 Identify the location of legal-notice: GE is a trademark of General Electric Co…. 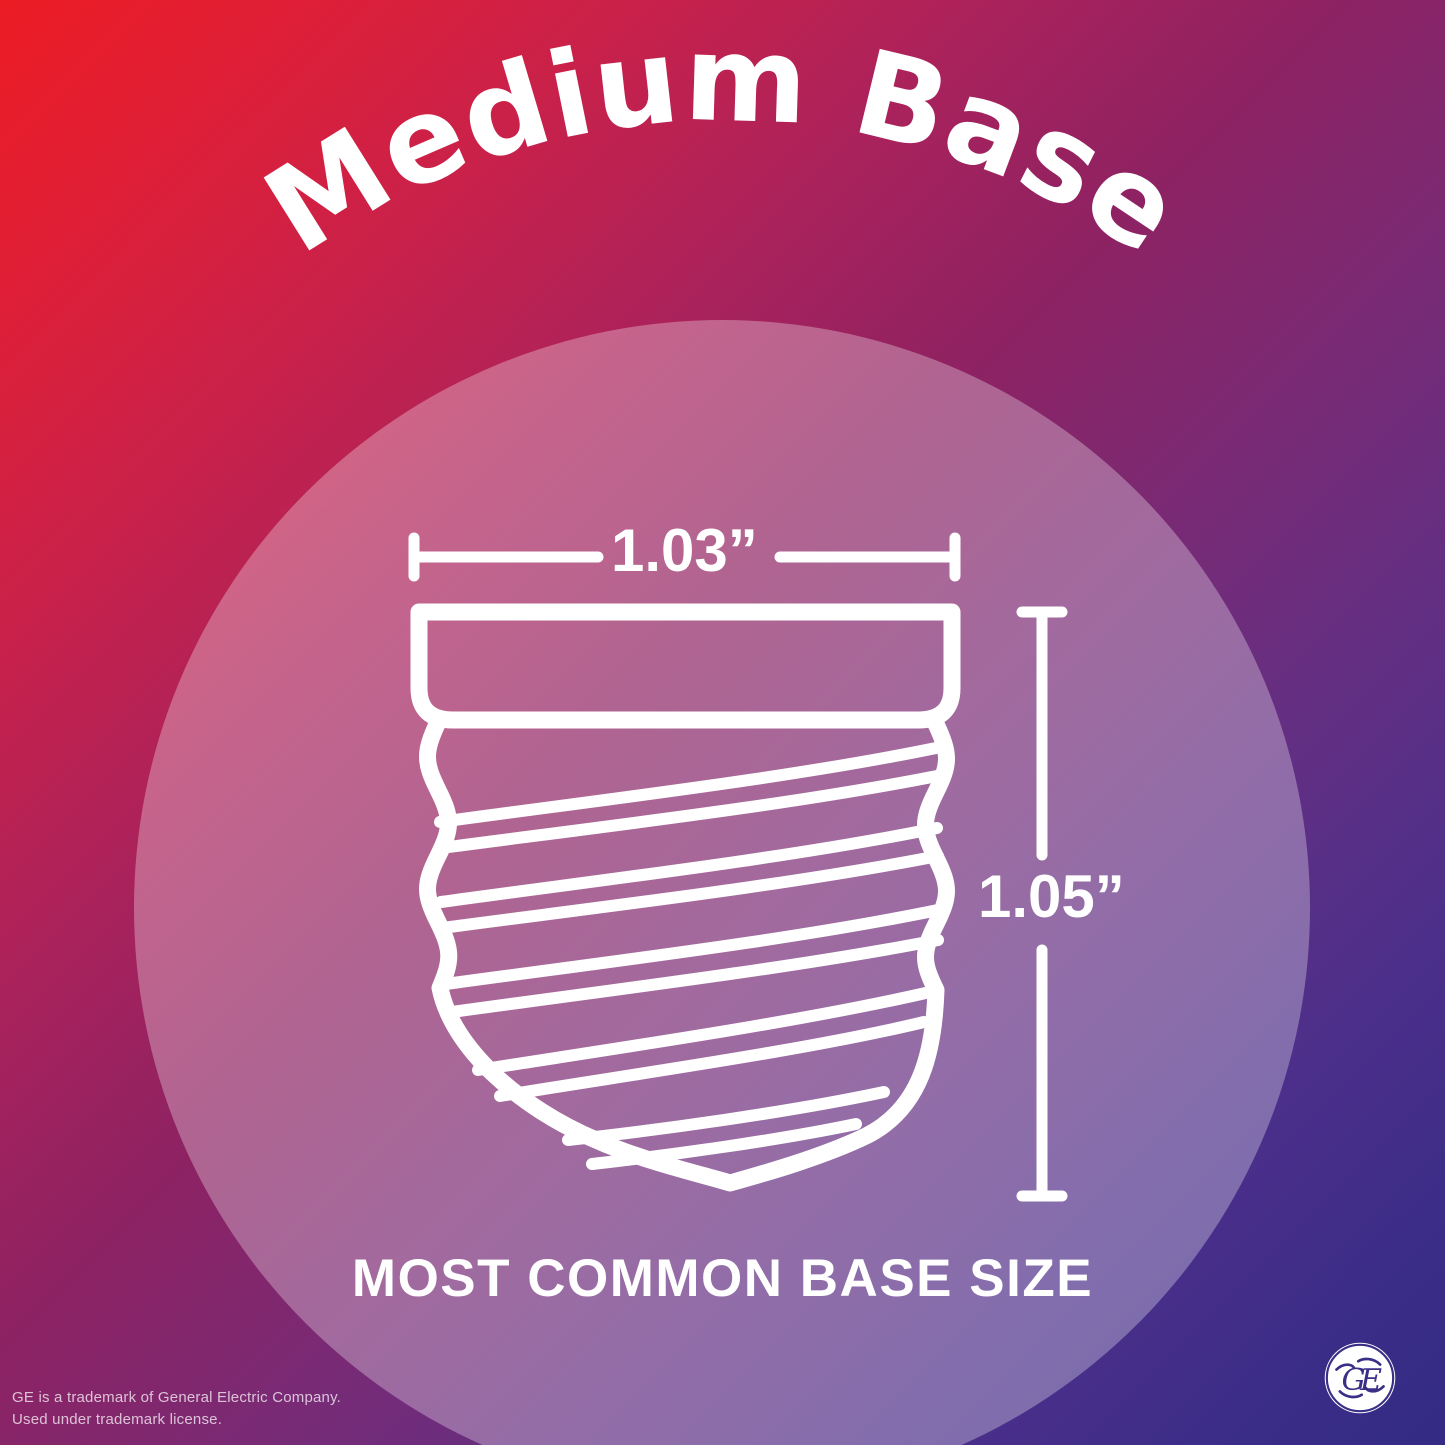
(176, 1409).